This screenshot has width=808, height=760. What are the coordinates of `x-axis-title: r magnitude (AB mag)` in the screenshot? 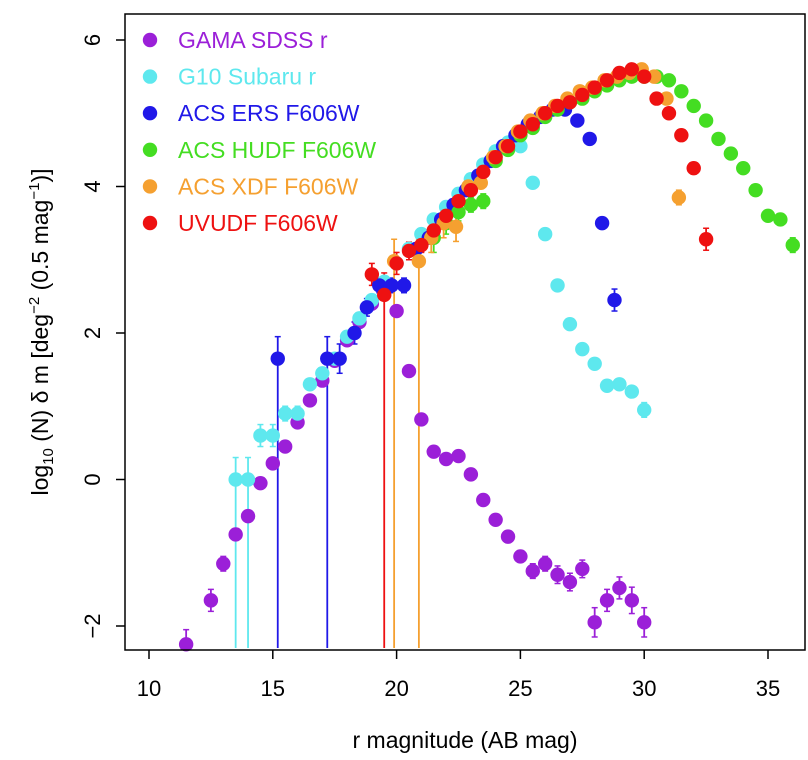 It's located at (465, 740).